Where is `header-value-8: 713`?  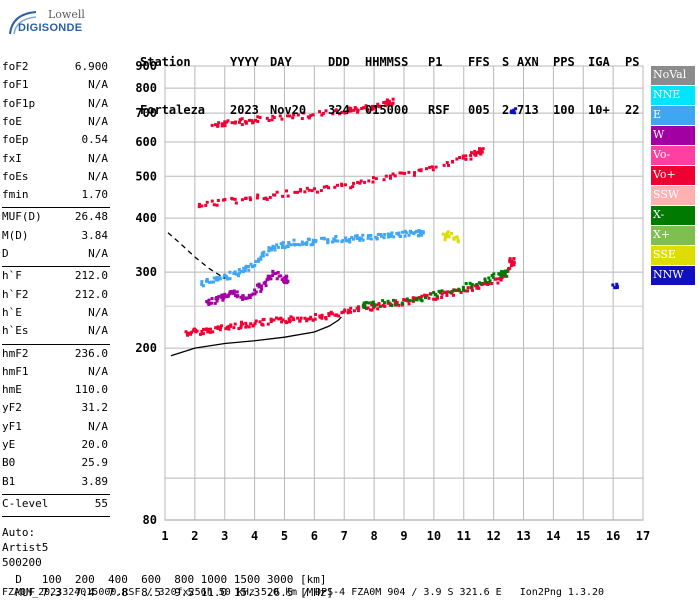 header-value-8: 713 is located at coordinates (528, 110).